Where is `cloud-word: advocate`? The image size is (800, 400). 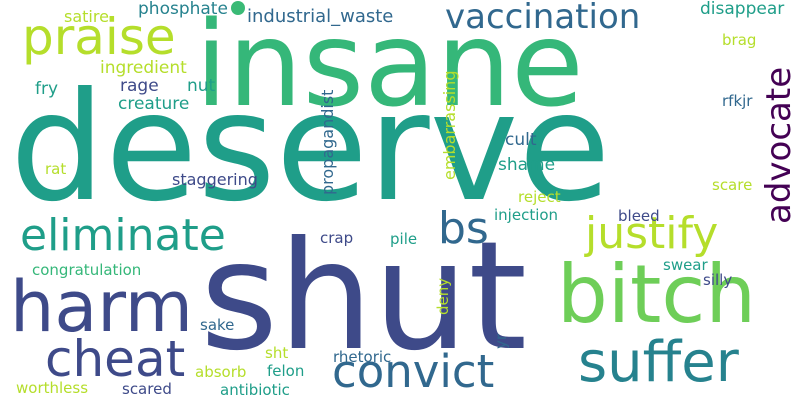
cloud-word: advocate is located at coordinates (779, 145).